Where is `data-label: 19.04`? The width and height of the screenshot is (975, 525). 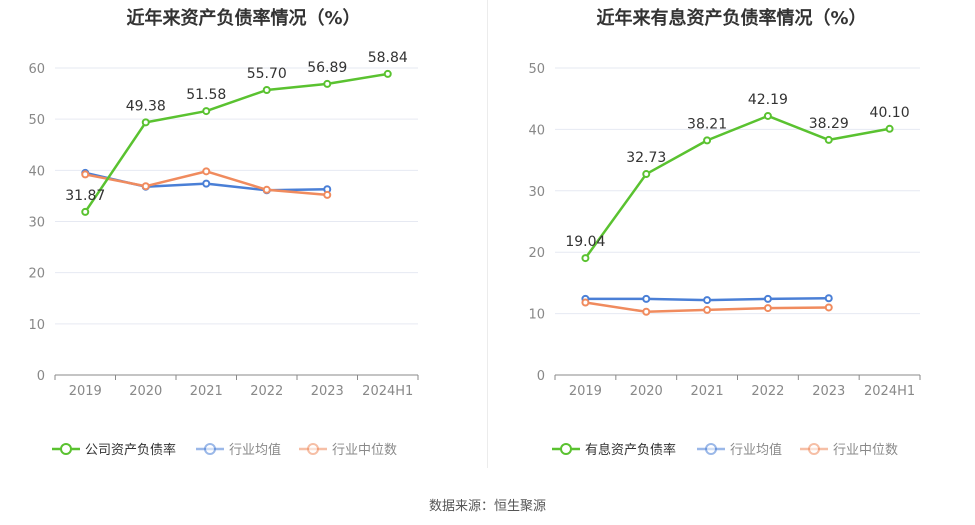
data-label: 19.04 is located at coordinates (585, 242).